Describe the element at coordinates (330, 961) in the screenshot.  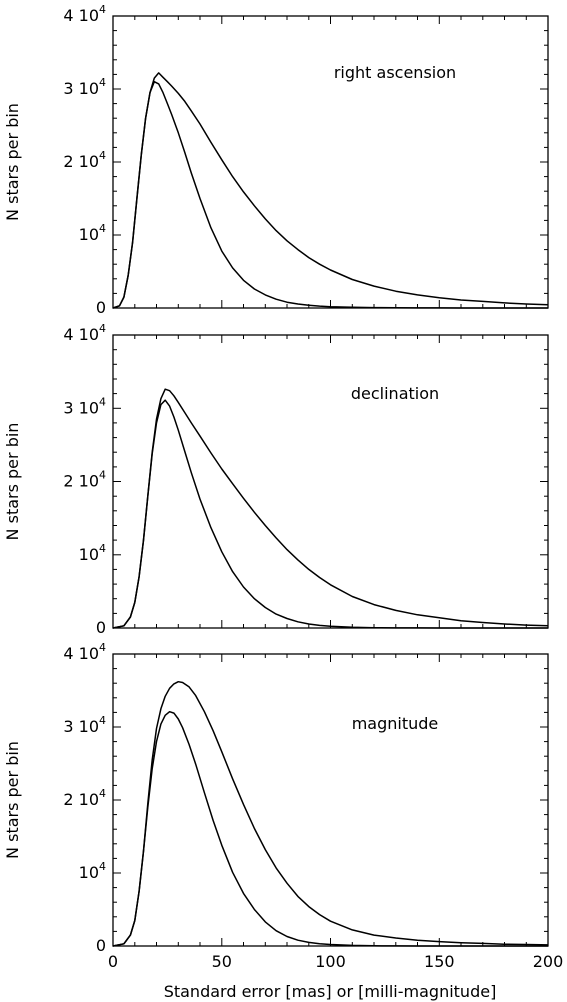
I see `x-tick-label: 100` at that location.